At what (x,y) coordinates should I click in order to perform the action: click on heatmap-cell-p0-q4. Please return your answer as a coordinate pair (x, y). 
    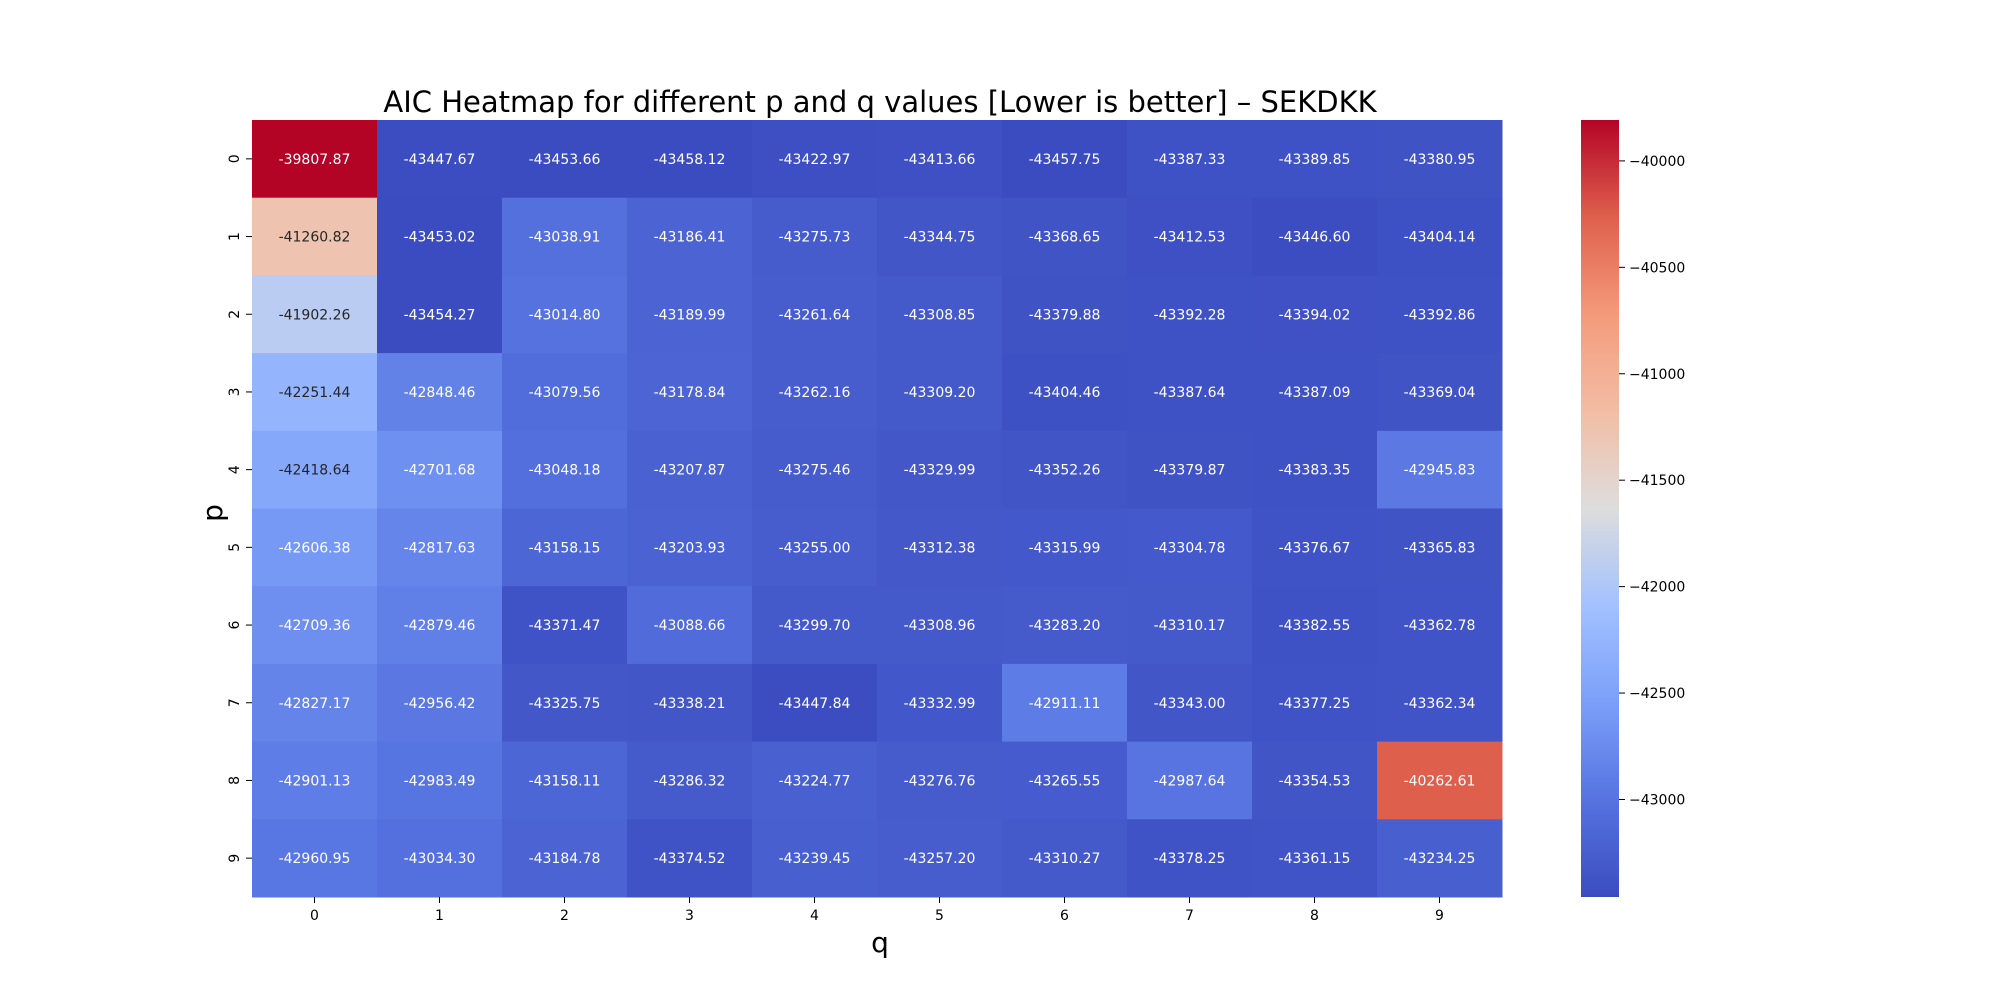
    Looking at the image, I should click on (815, 159).